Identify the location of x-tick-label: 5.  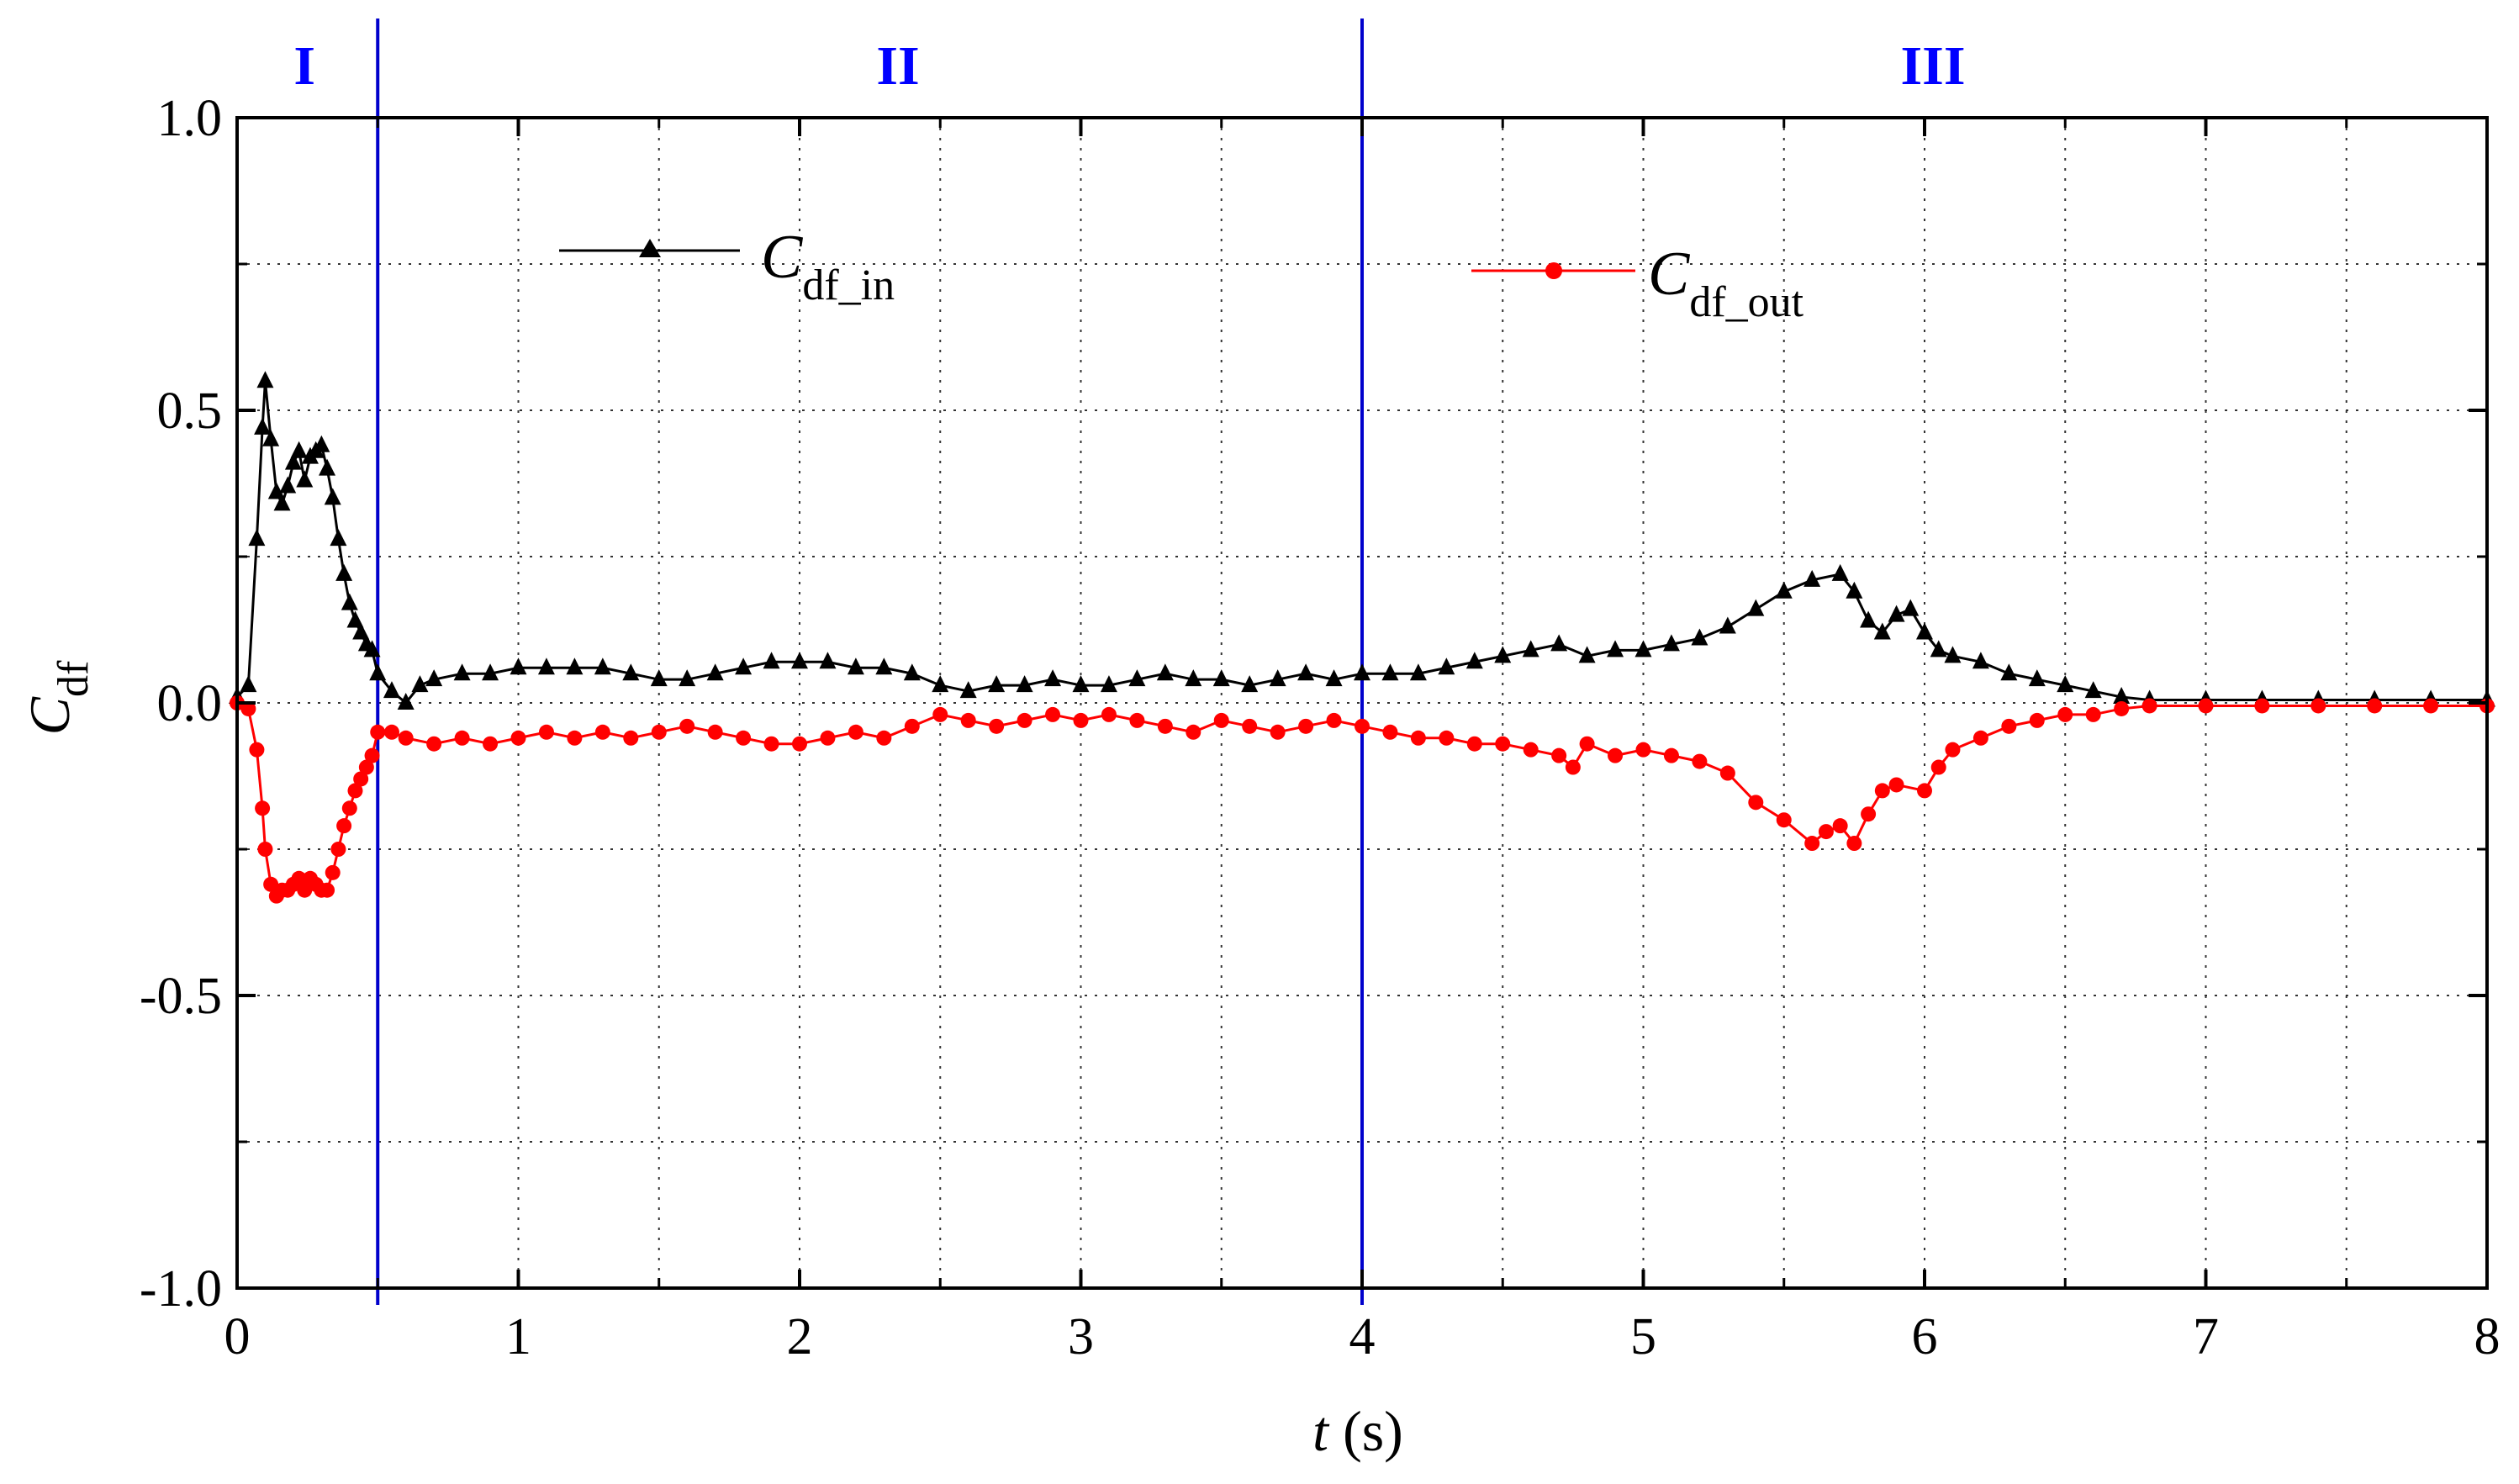
(1643, 1336).